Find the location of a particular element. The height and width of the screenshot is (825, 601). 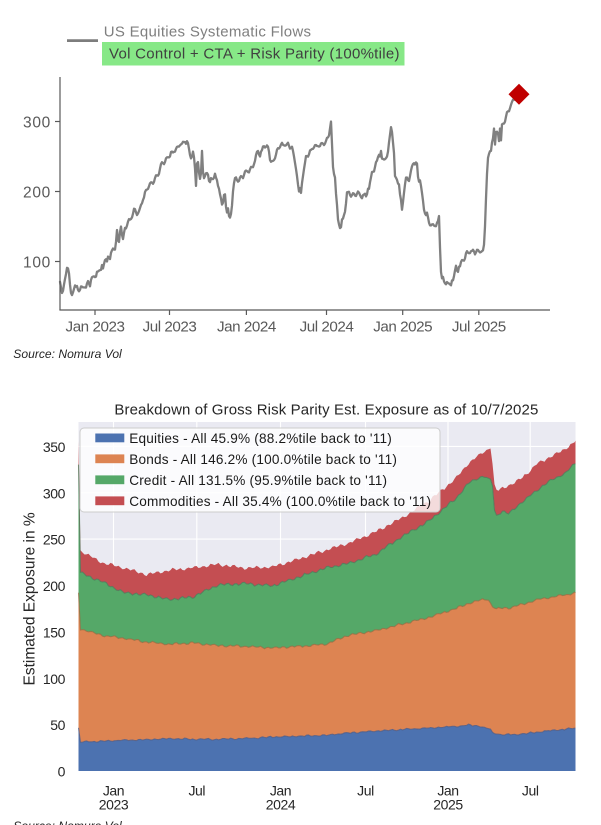

svg-text: 2025 is located at coordinates (448, 805).